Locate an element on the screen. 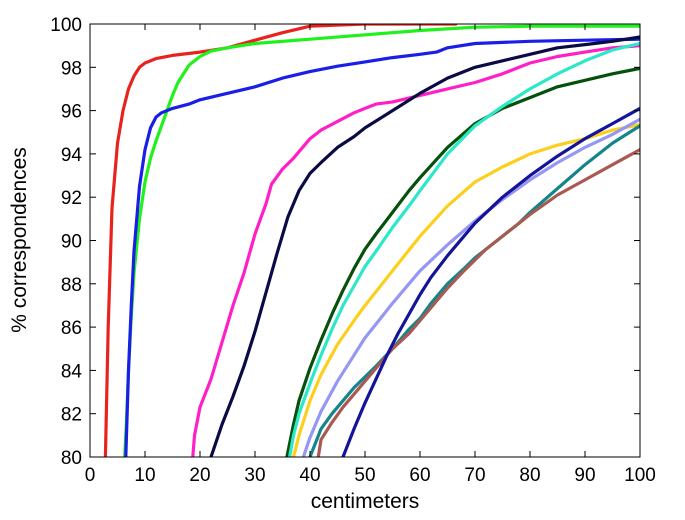  x-tick-label: 80 is located at coordinates (529, 475).